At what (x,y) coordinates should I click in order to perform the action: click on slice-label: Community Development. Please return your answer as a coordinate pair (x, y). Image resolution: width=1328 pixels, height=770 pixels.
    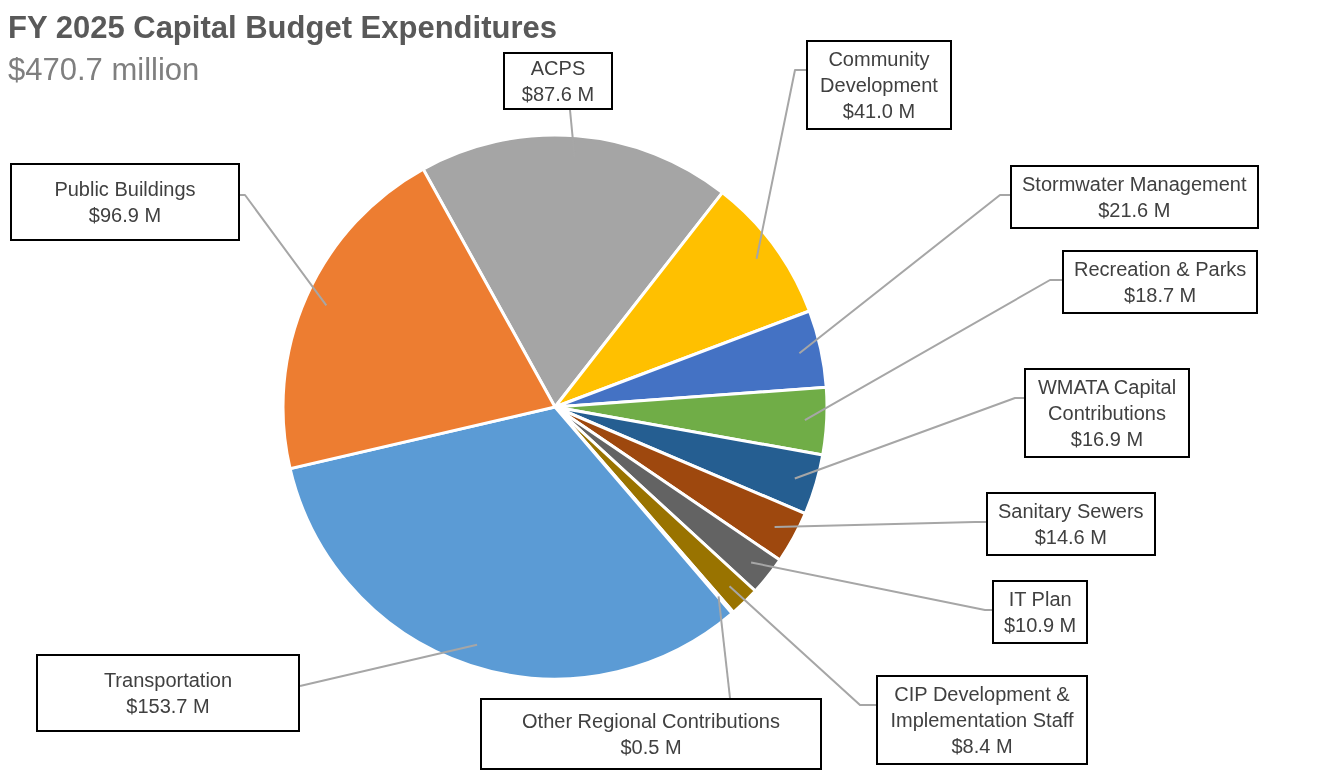
    Looking at the image, I should click on (879, 72).